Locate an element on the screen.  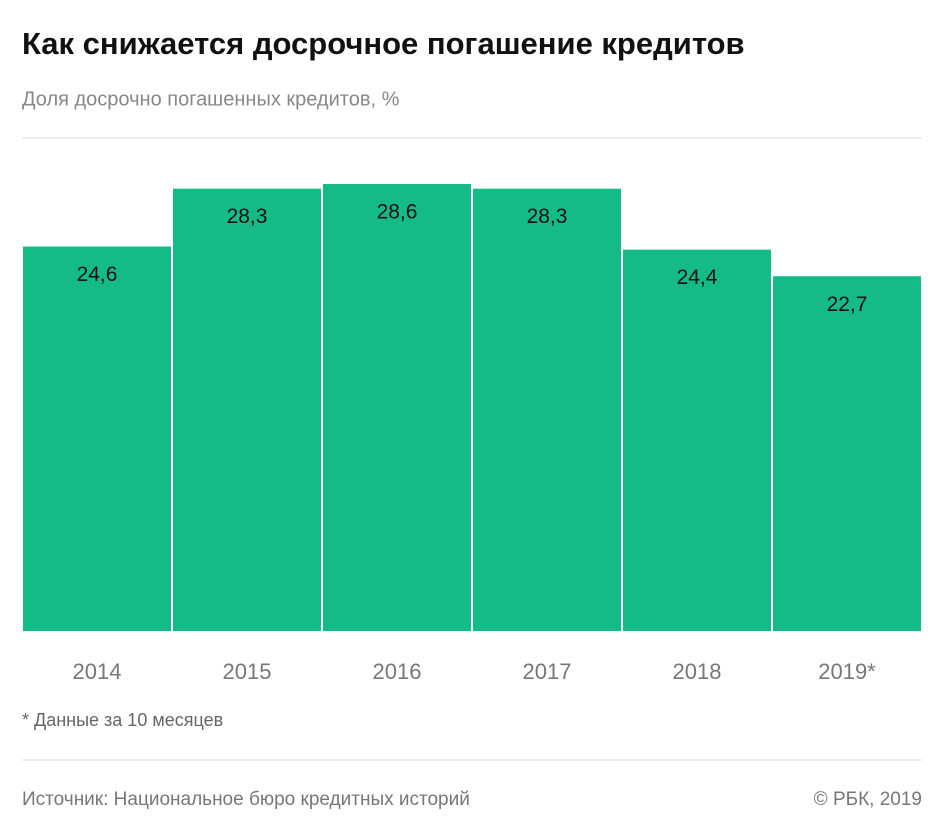
data-label: 24,6 is located at coordinates (97, 274).